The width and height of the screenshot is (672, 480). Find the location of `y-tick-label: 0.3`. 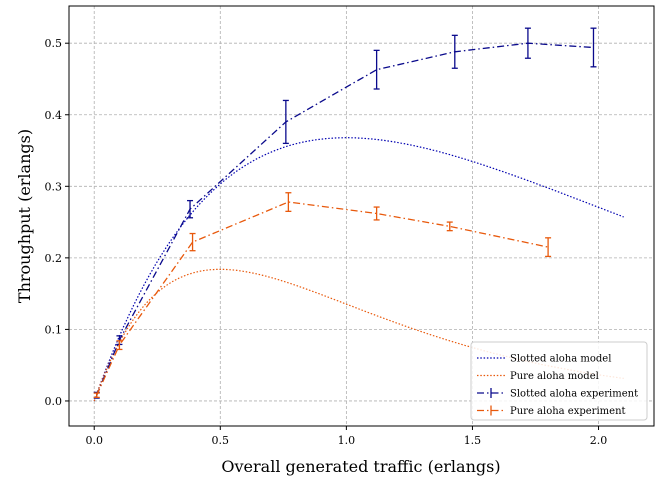

y-tick-label: 0.3 is located at coordinates (54, 186).